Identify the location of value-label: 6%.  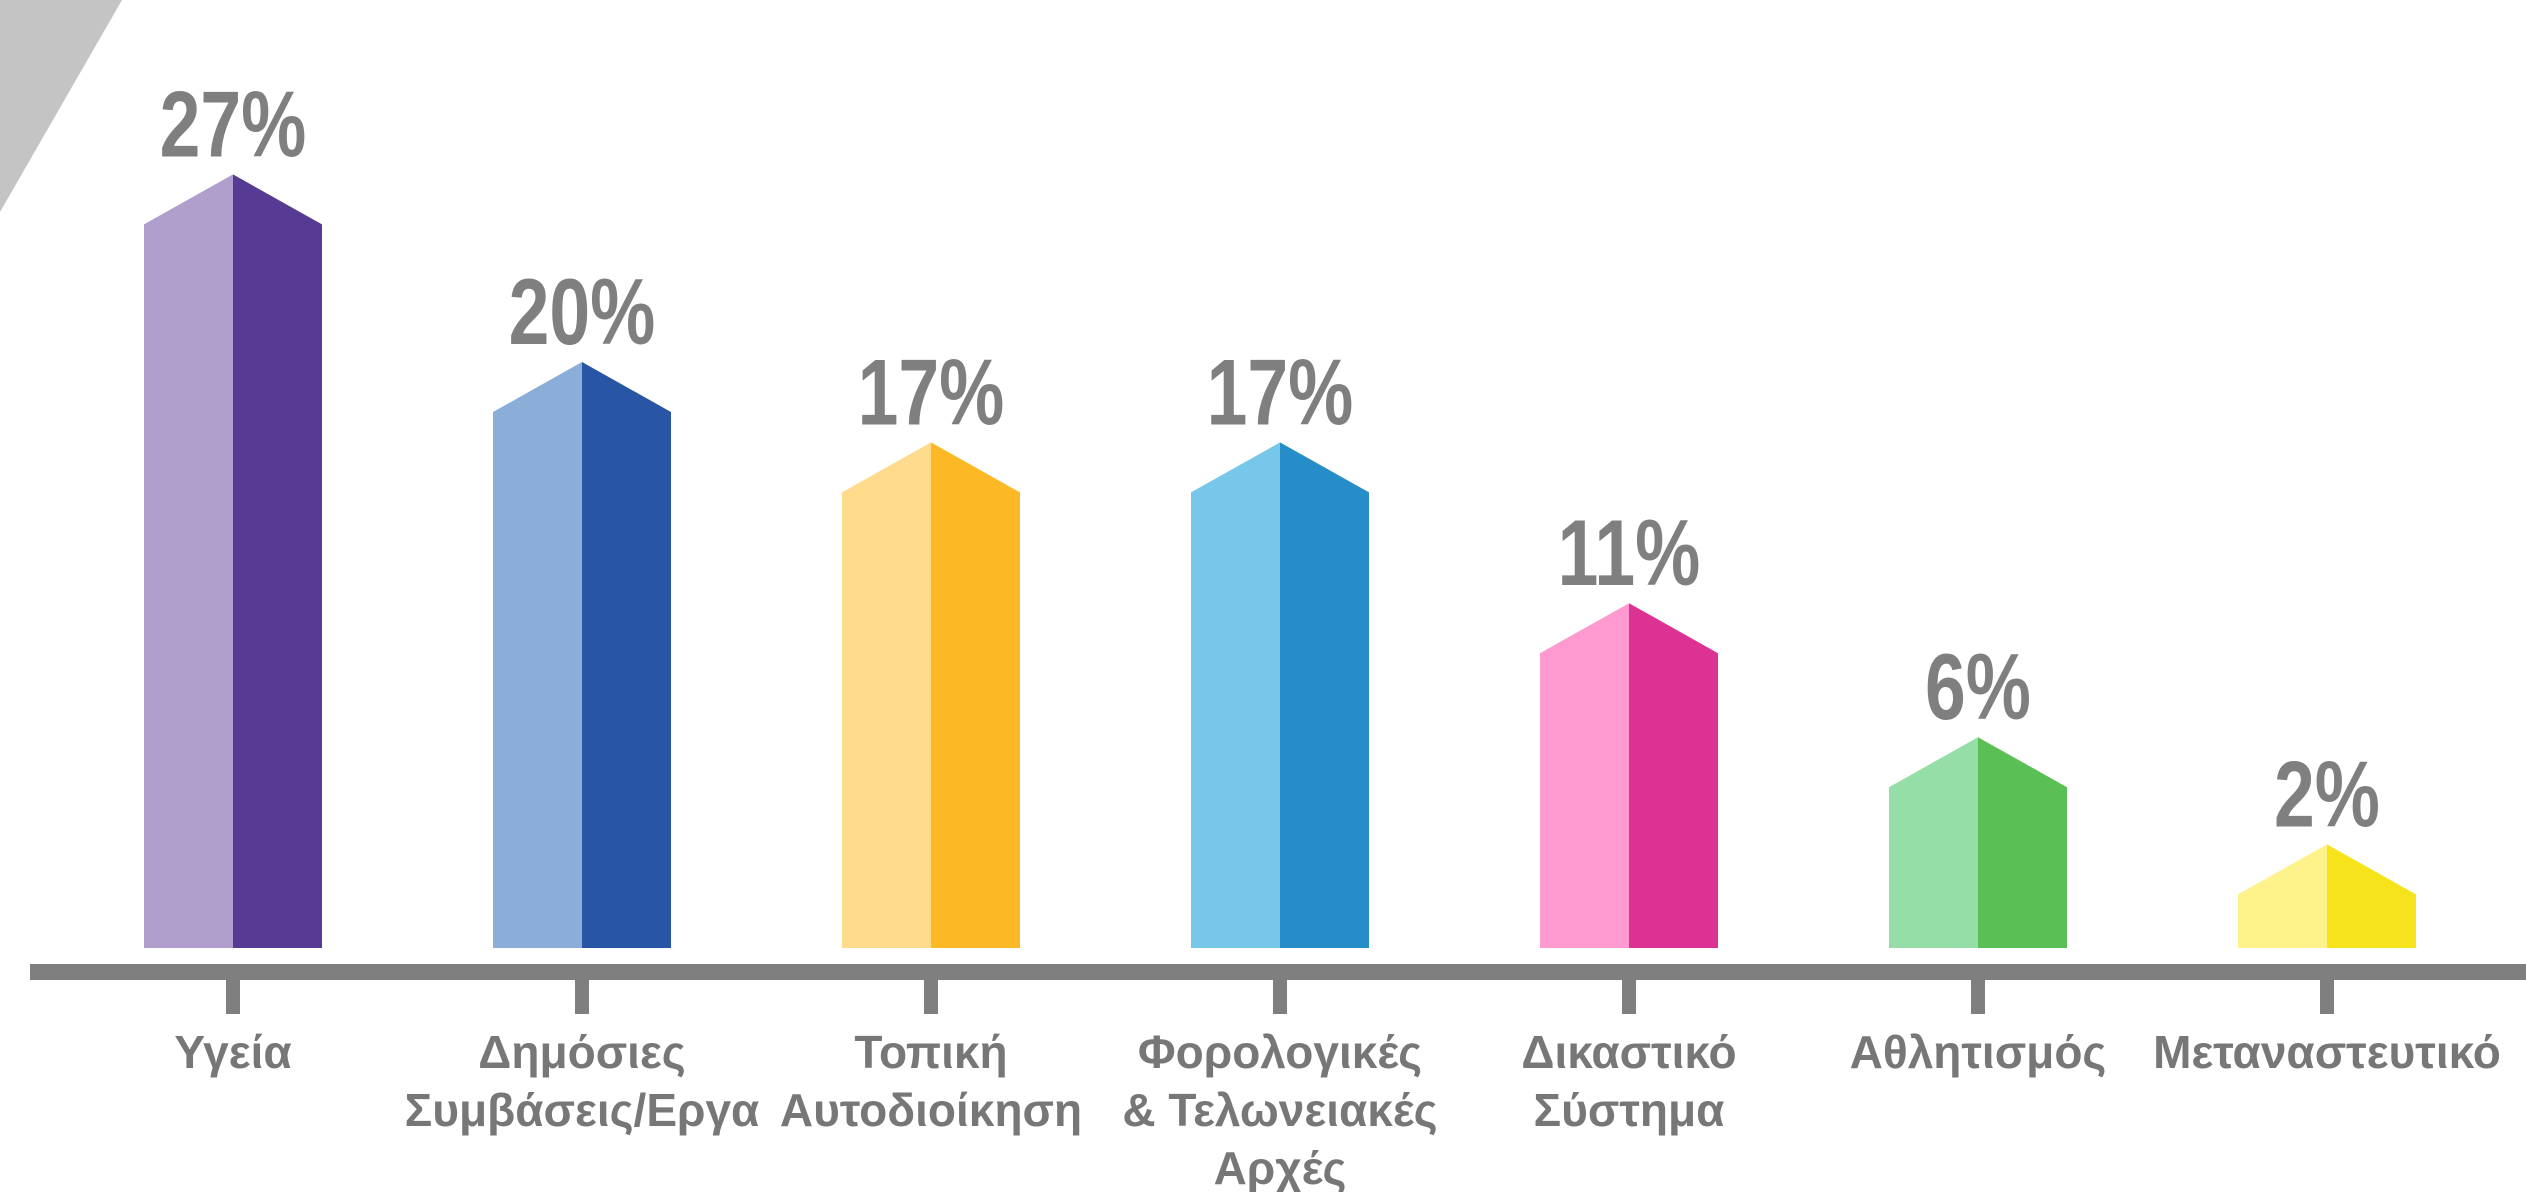
(1978, 686).